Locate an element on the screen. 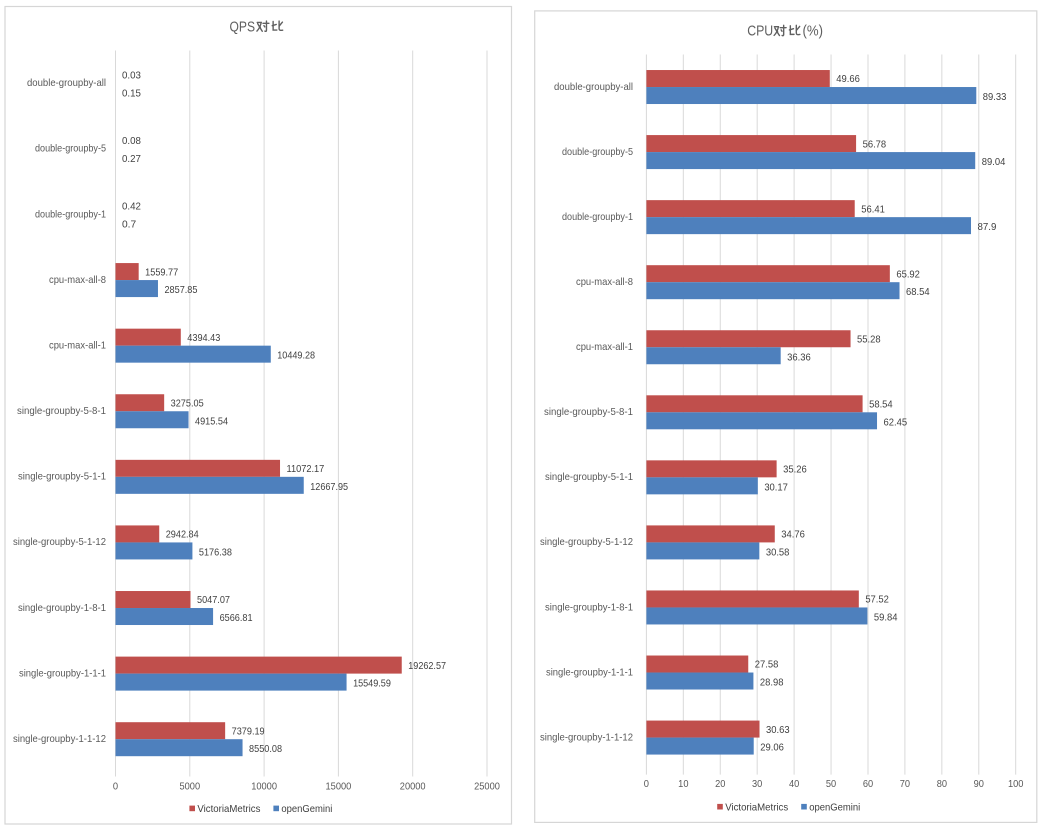  svg-text: 50 is located at coordinates (831, 784).